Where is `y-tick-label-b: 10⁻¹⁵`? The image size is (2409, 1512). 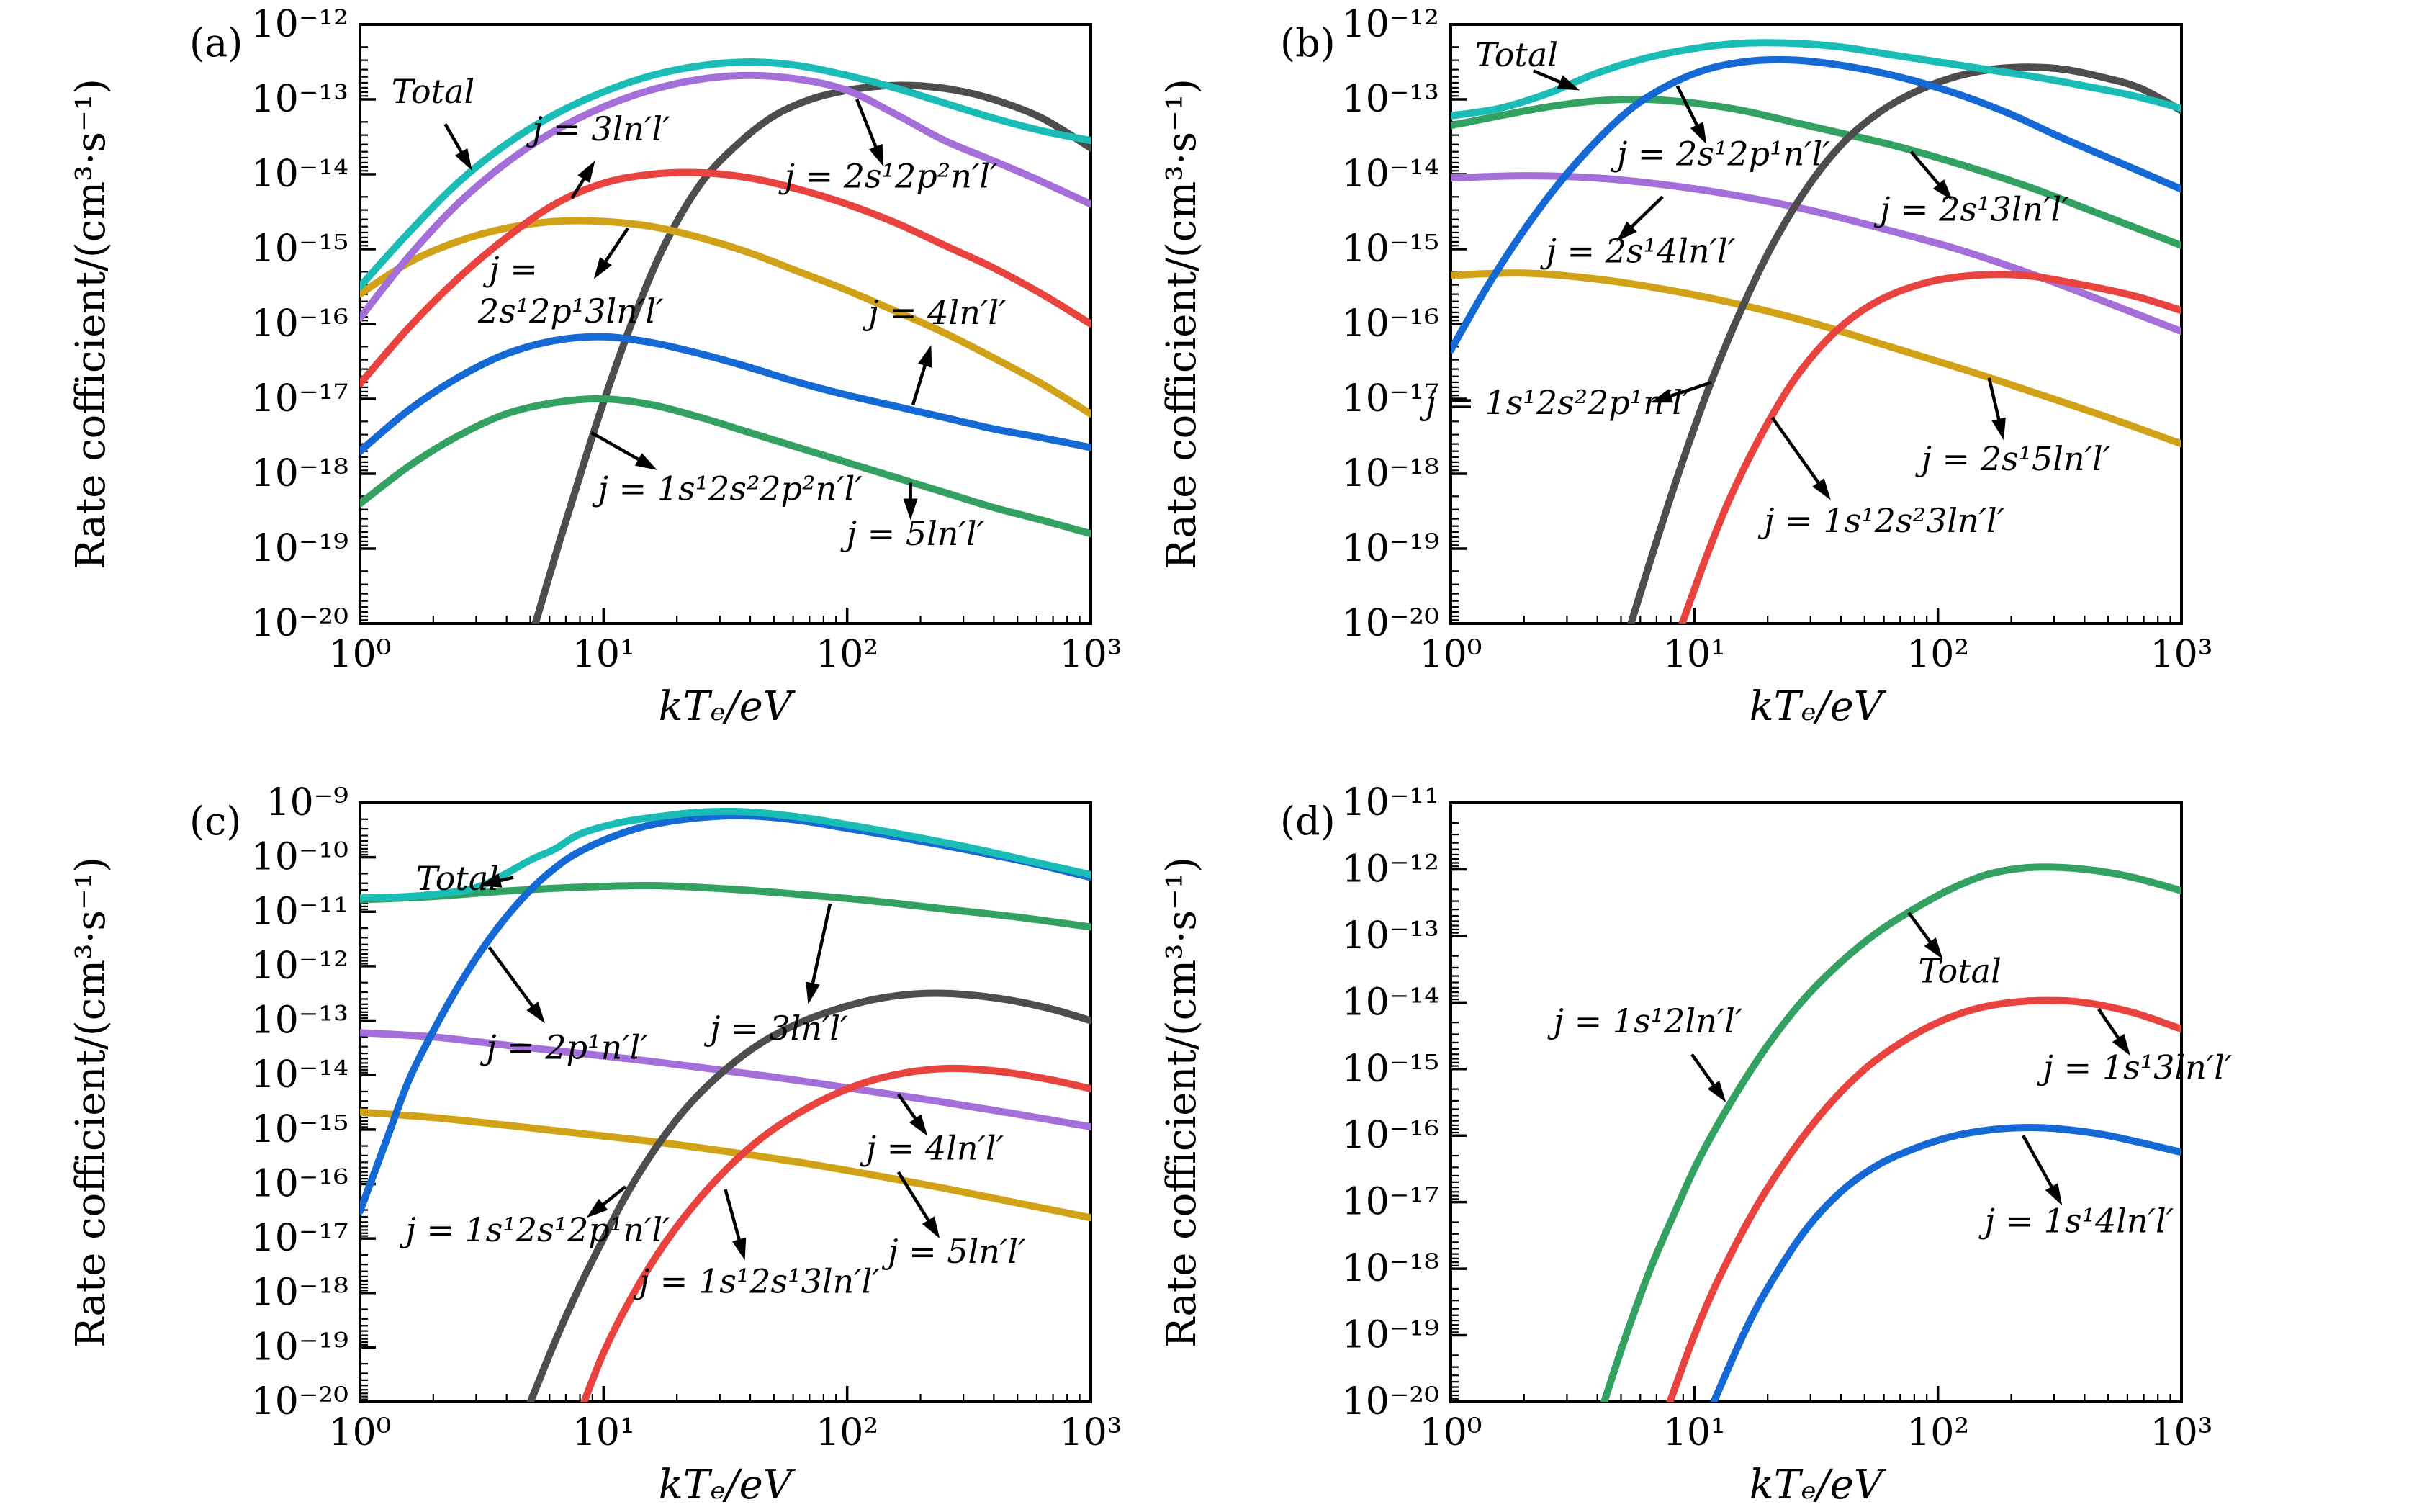 y-tick-label-b: 10⁻¹⁵ is located at coordinates (1391, 249).